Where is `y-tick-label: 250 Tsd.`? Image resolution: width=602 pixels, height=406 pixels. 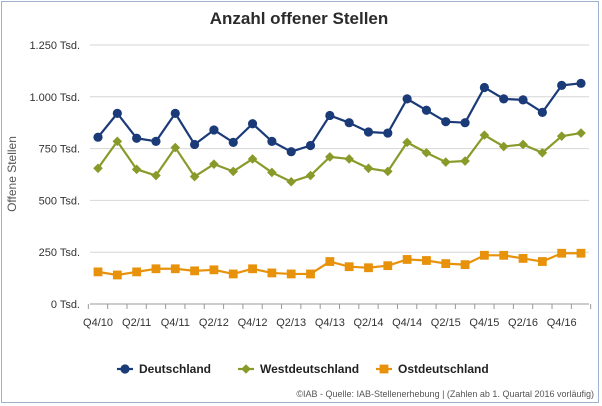 y-tick-label: 250 Tsd. is located at coordinates (59, 253).